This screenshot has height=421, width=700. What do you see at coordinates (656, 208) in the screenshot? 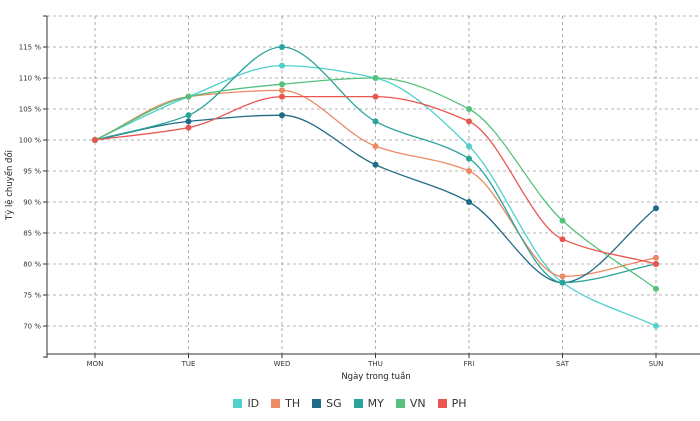
I see `data-point-sg-sun` at bounding box center [656, 208].